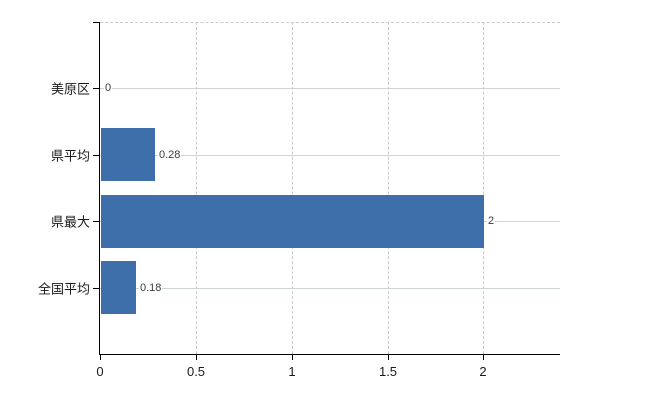 This screenshot has width=650, height=400. What do you see at coordinates (330, 354) in the screenshot?
I see `x-axis-line` at bounding box center [330, 354].